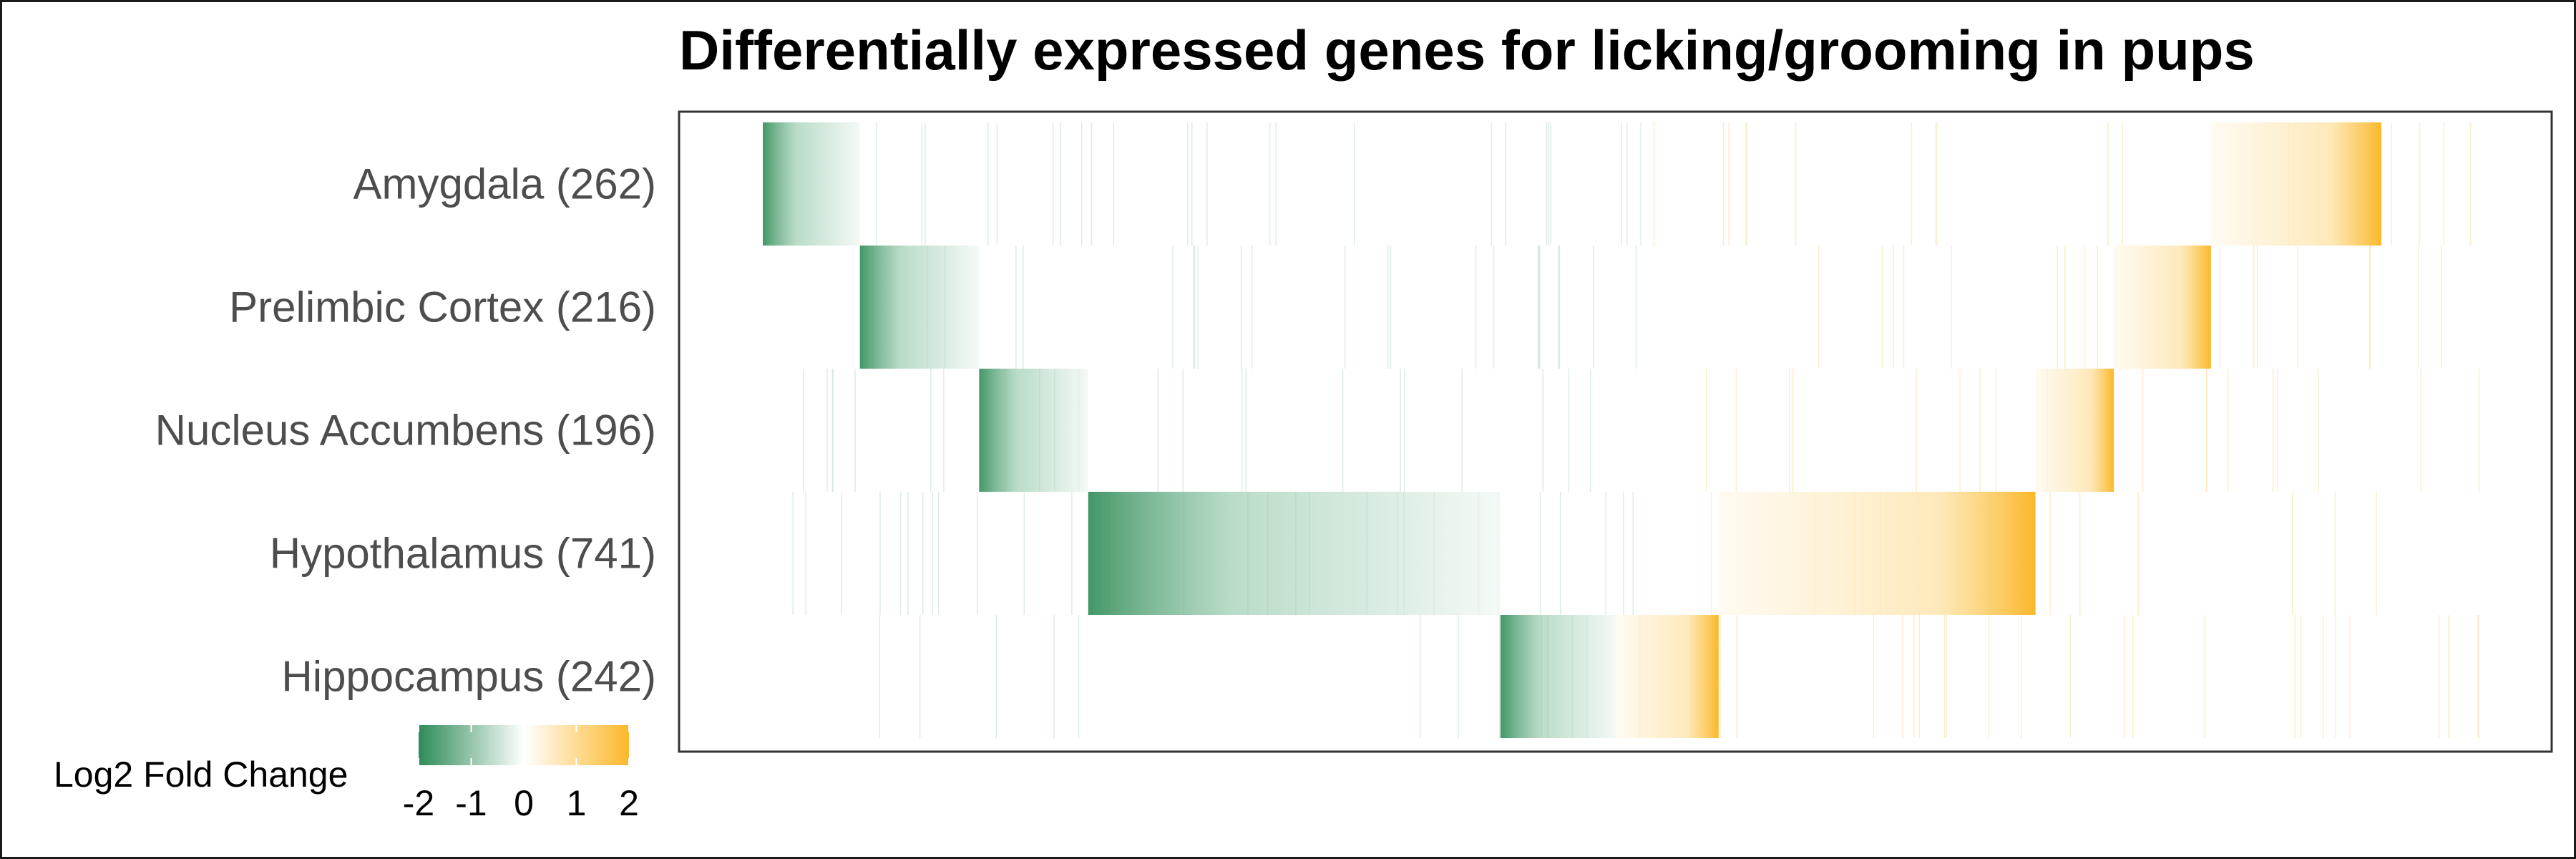 The image size is (2576, 859). Describe the element at coordinates (462, 553) in the screenshot. I see `row-label: Hypothalamus (741)` at that location.